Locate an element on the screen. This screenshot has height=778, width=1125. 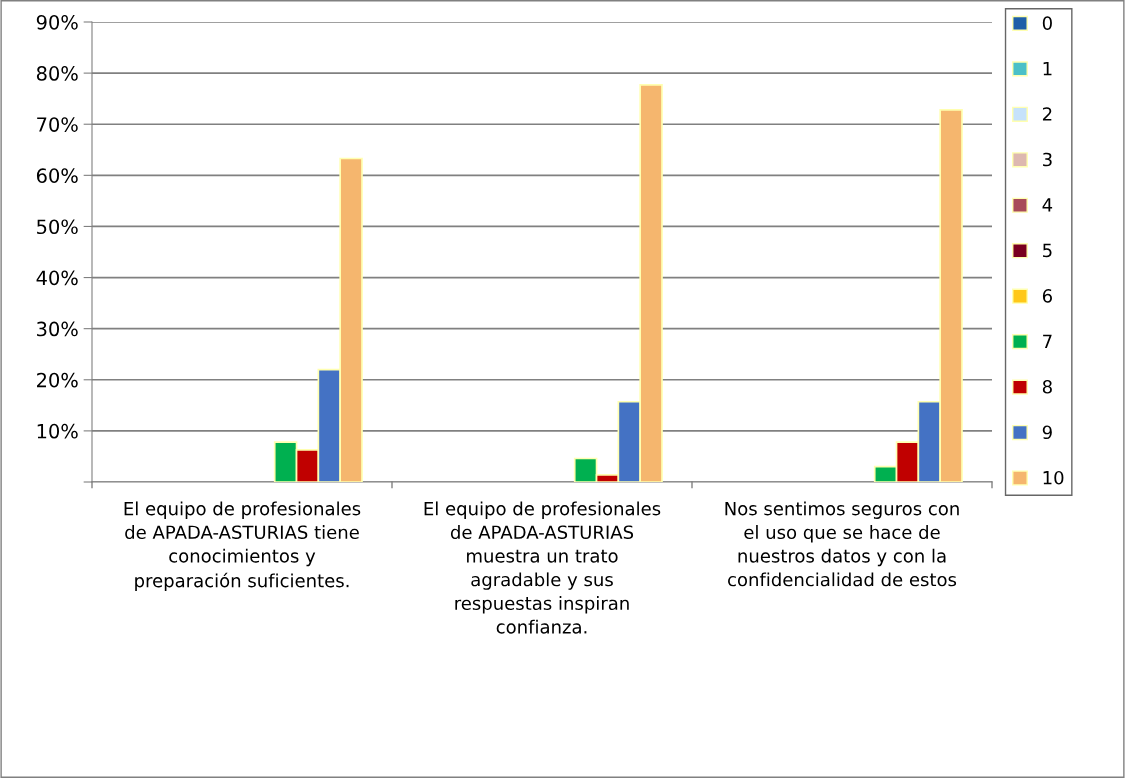
x-tick-label: Nos sentimos seguros con el uso que se hace de nuestros datos y con la confidencialidad de estos is located at coordinates (842, 544).